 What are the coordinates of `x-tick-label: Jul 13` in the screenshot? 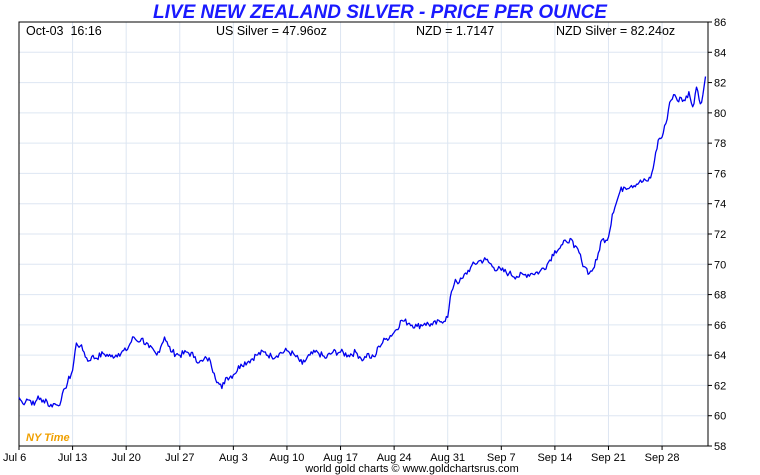 It's located at (72, 458).